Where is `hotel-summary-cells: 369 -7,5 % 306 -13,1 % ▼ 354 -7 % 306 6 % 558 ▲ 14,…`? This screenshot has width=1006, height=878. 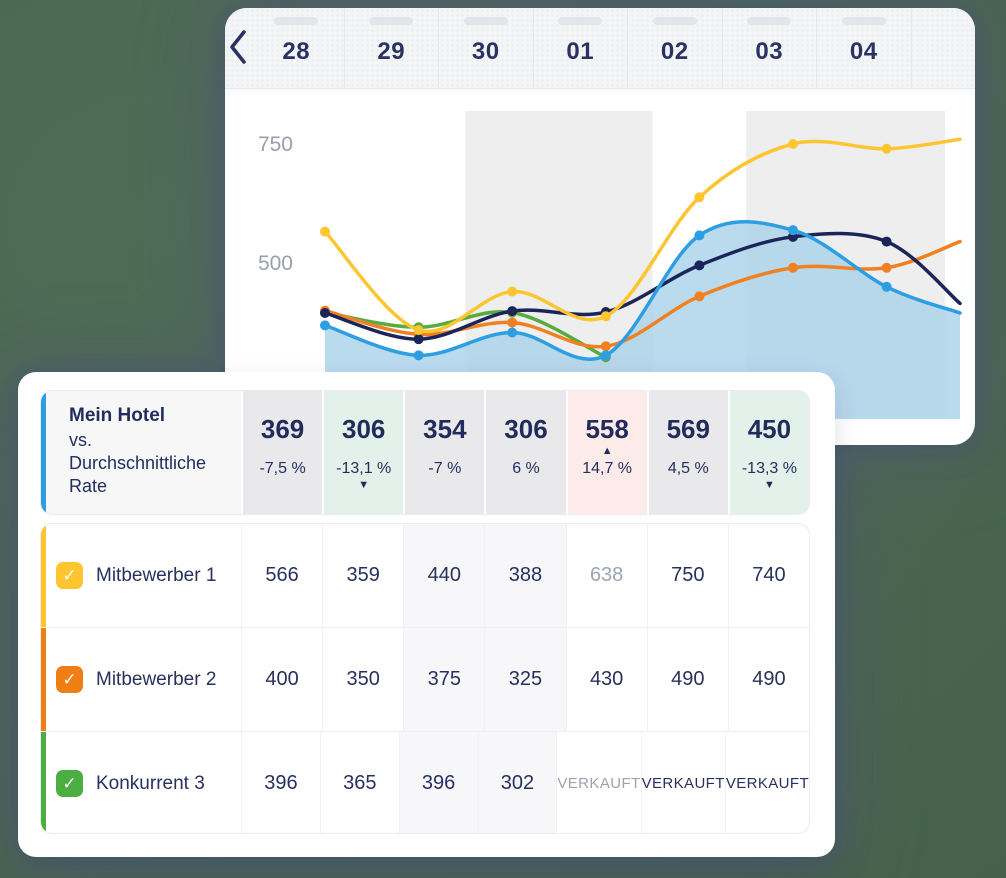
hotel-summary-cells: 369 -7,5 % 306 -13,1 % ▼ 354 -7 % 306 6 % 558 ▲ 14,… is located at coordinates (525, 452).